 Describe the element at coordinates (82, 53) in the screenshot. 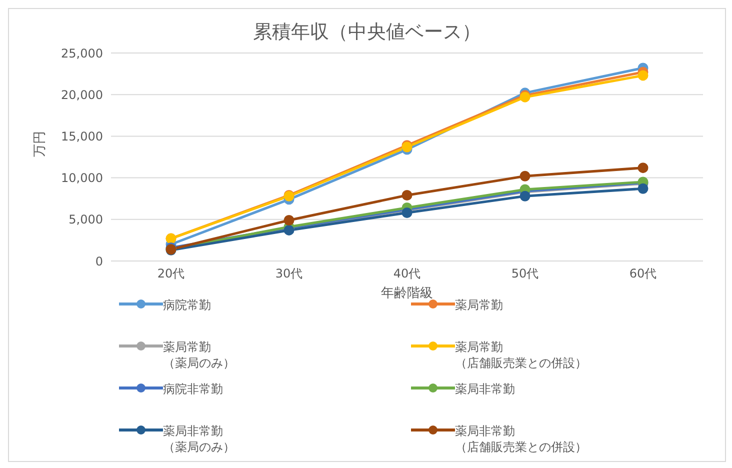

I see `y-tick-label: 25,000` at that location.